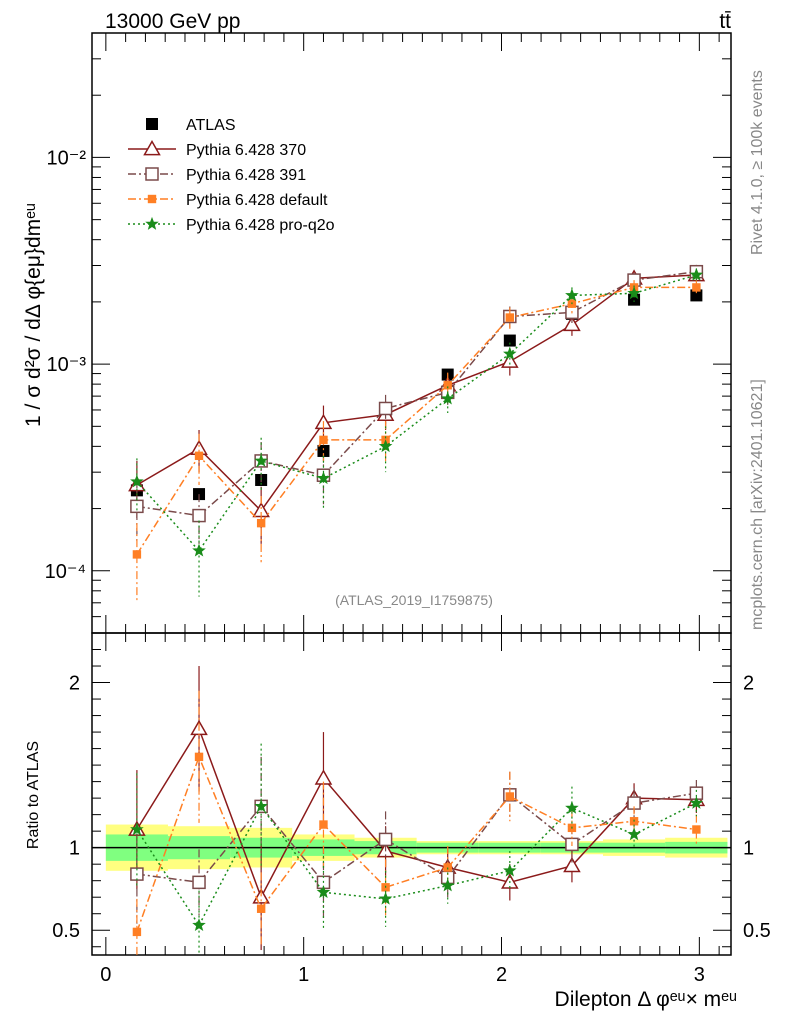 The height and width of the screenshot is (1024, 786). I want to click on x-axis-label: Dilepton Δ φᵉᵘ× mᵉᵘ, so click(646, 999).